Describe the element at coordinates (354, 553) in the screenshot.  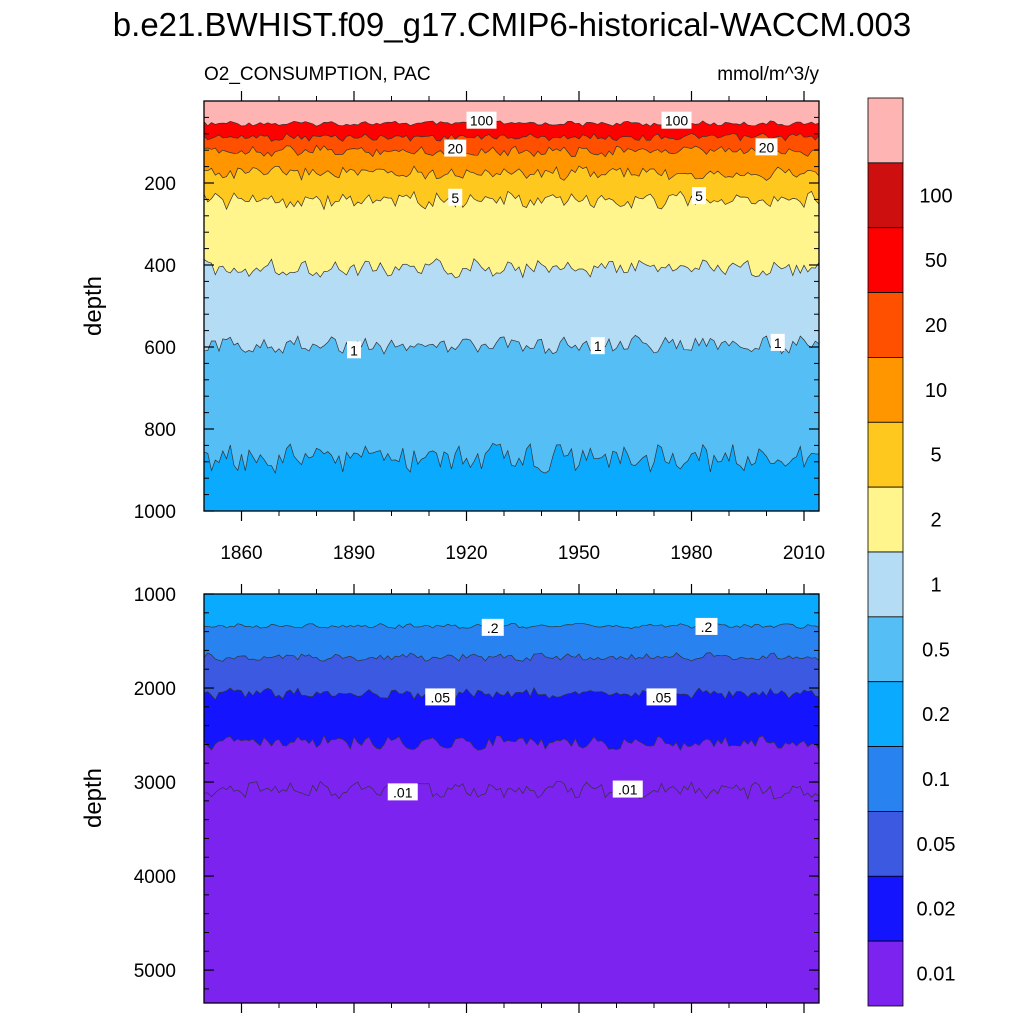
I see `x-tick-label: 1890` at that location.